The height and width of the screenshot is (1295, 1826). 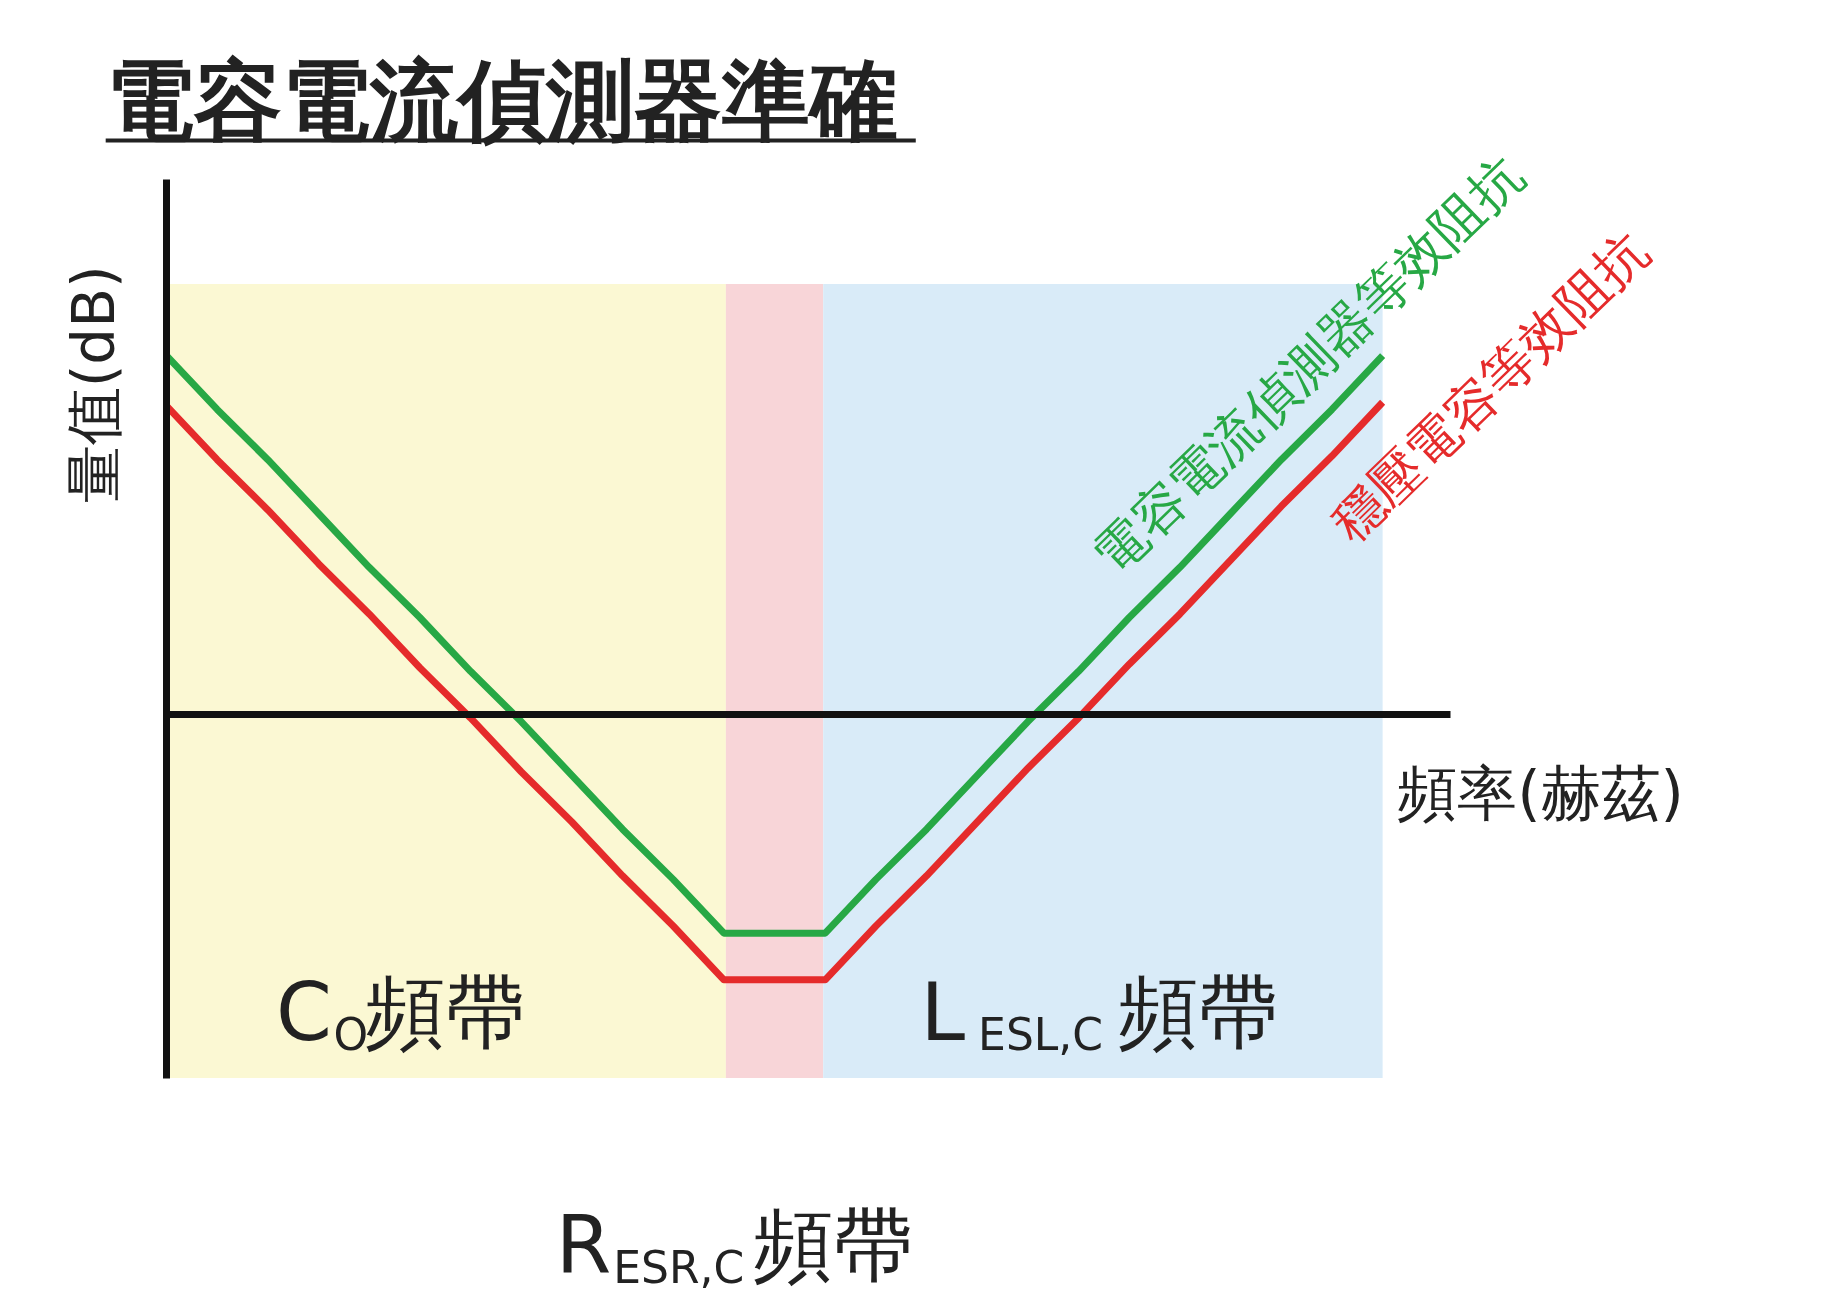 What do you see at coordinates (1541, 793) in the screenshot?
I see `x-axis-title: 頻率(赫茲)` at bounding box center [1541, 793].